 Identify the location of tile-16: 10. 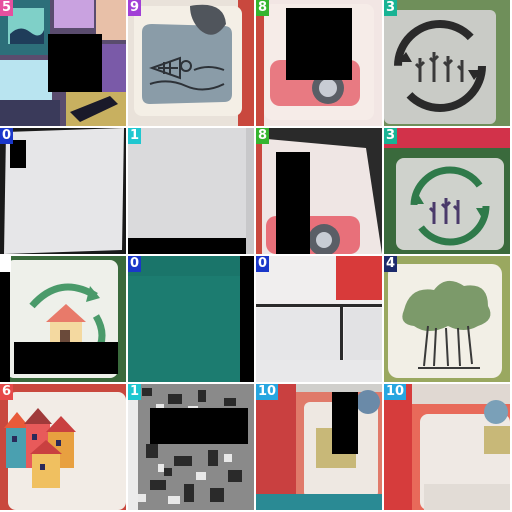
(447, 447).